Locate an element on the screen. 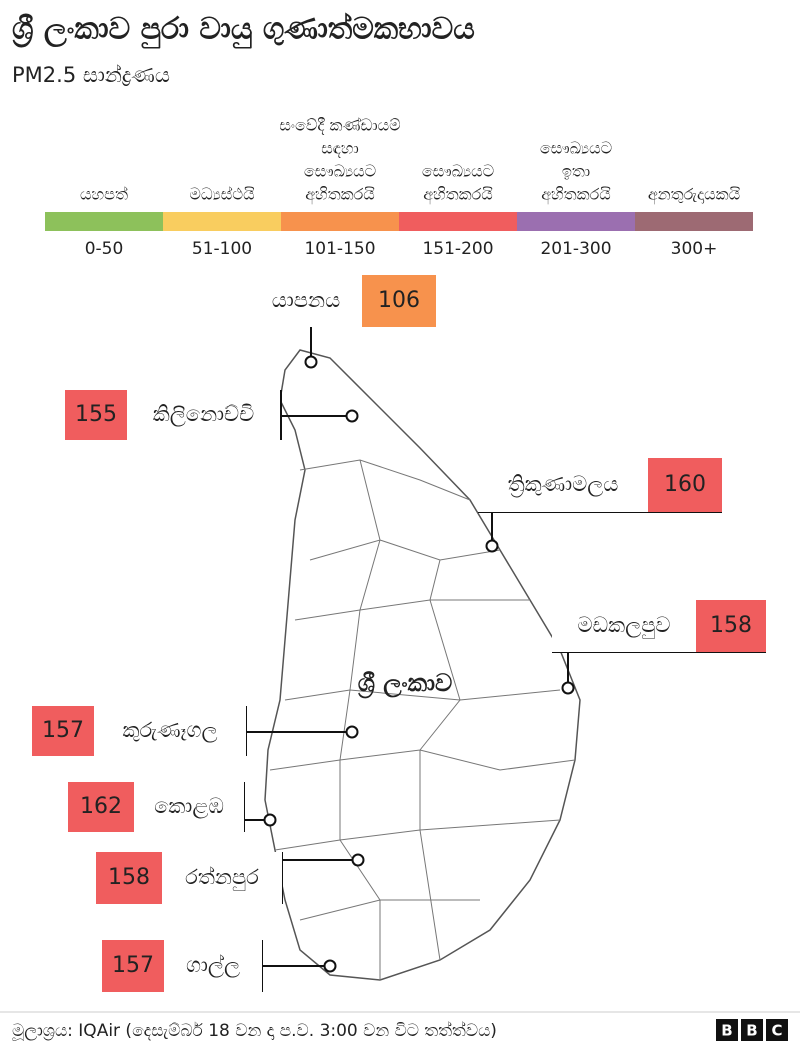 This screenshot has width=800, height=1050. legend-label: සංවේදී කණ්ඩායම් is located at coordinates (339, 125).